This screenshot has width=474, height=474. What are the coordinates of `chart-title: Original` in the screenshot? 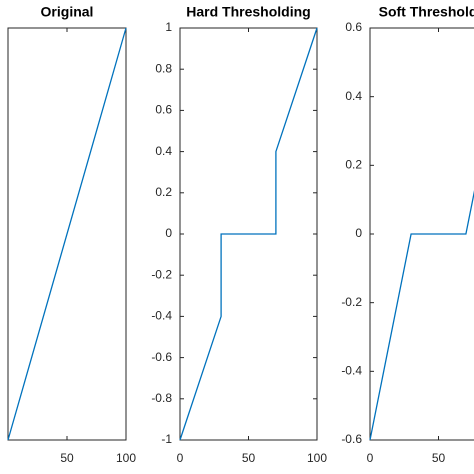 It's located at (67, 12).